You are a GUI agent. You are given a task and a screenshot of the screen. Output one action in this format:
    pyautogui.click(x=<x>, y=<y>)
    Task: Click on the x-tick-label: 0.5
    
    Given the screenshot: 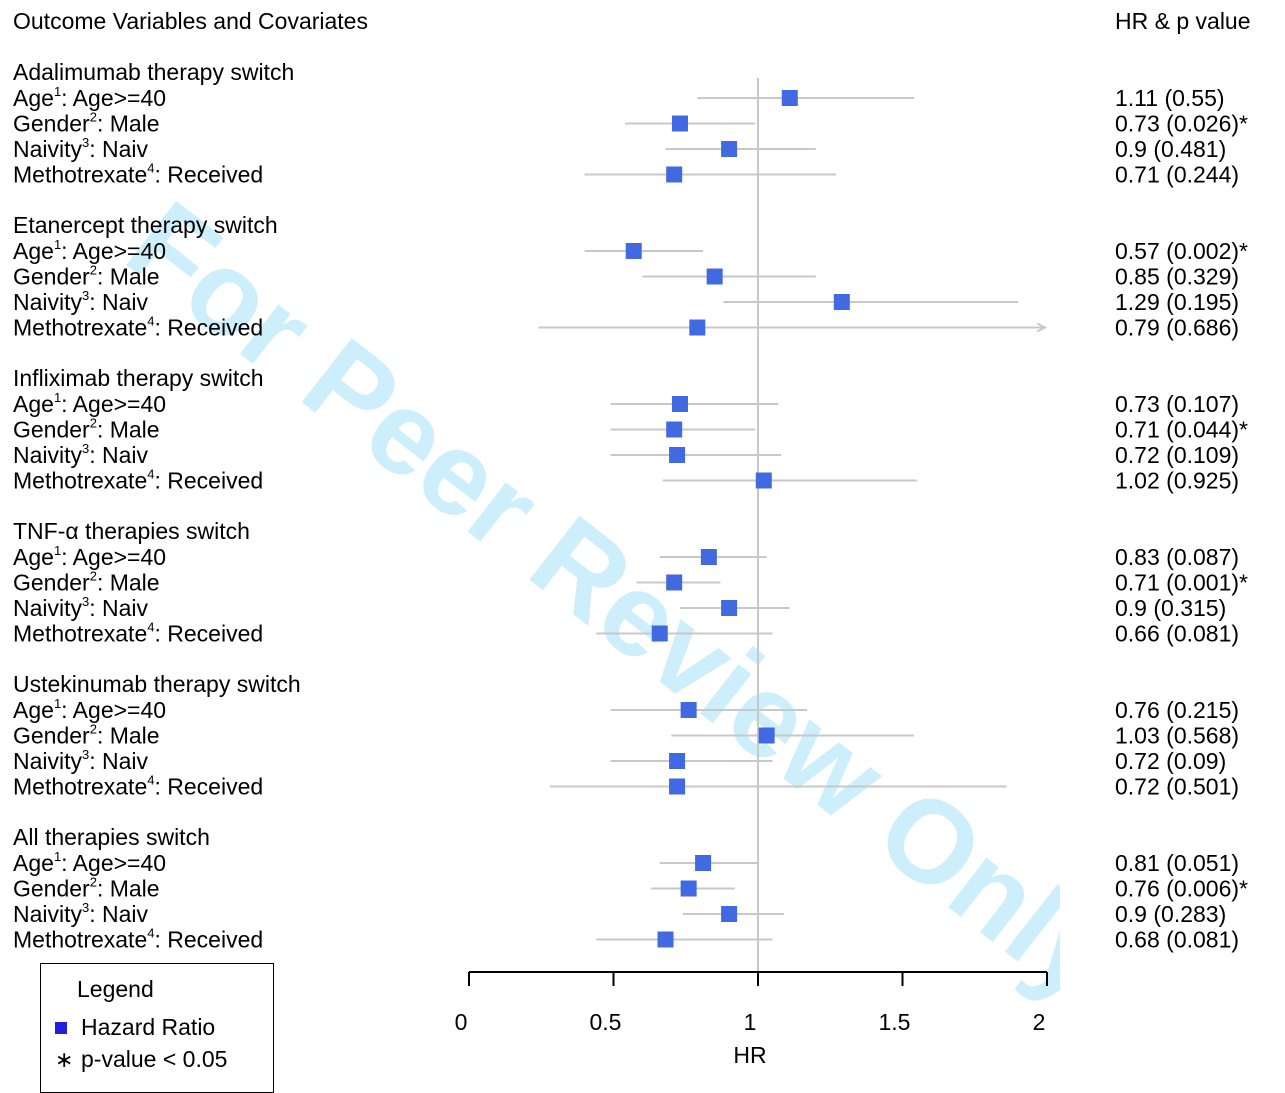 What is the action you would take?
    pyautogui.click(x=606, y=1022)
    